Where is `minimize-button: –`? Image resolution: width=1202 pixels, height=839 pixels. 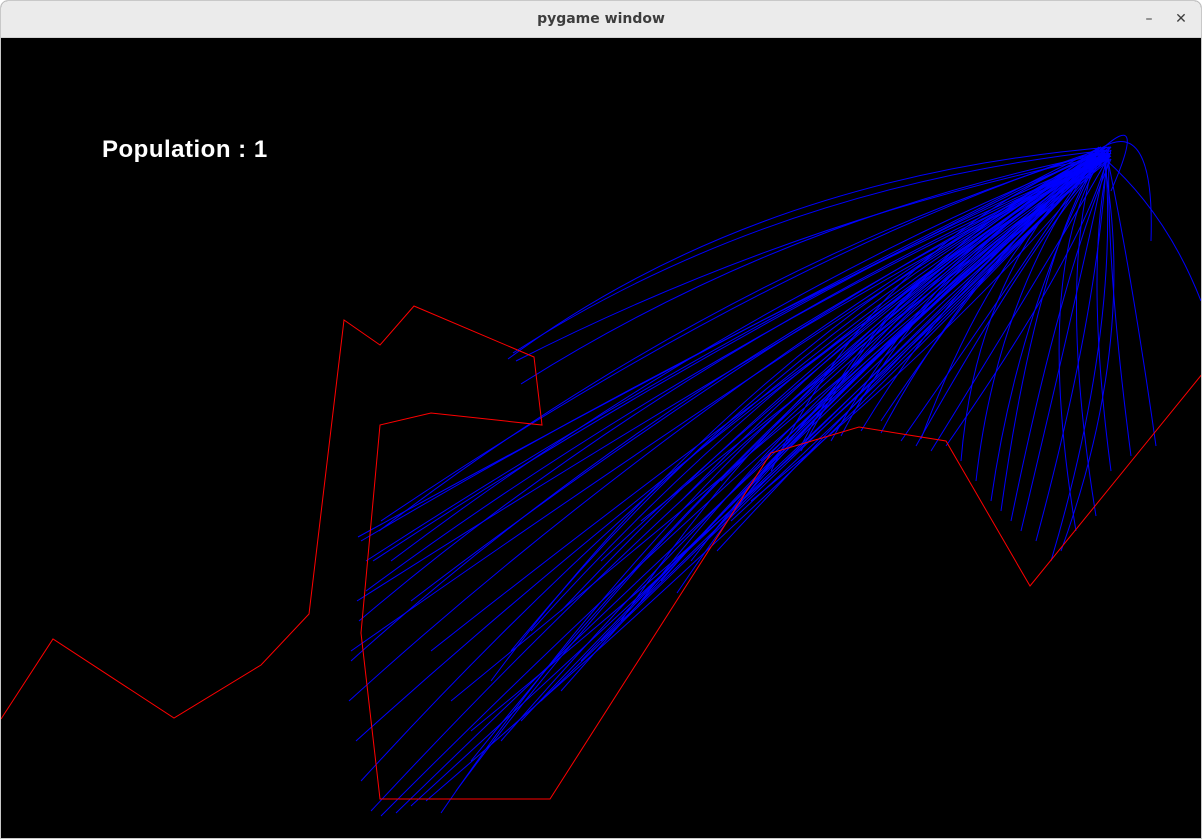 minimize-button: – is located at coordinates (1149, 19).